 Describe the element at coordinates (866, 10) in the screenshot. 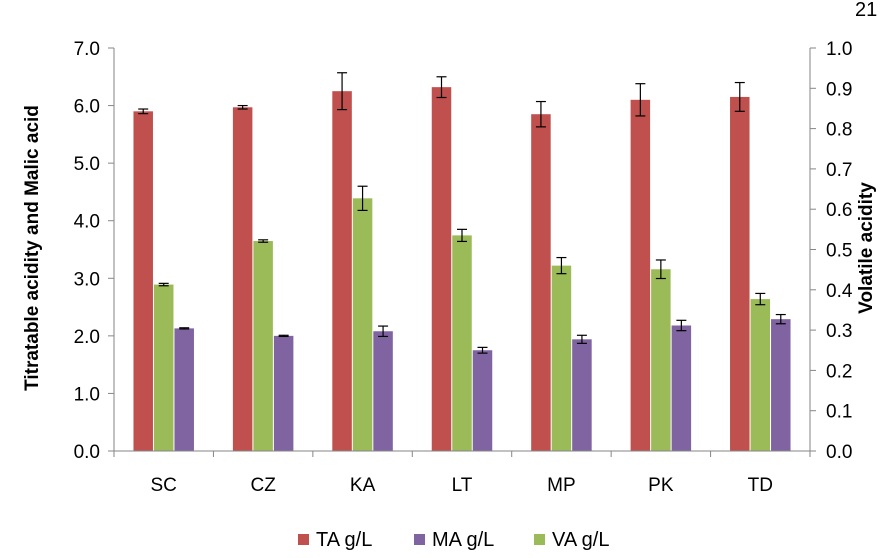

I see `corner-page-number: 21` at that location.